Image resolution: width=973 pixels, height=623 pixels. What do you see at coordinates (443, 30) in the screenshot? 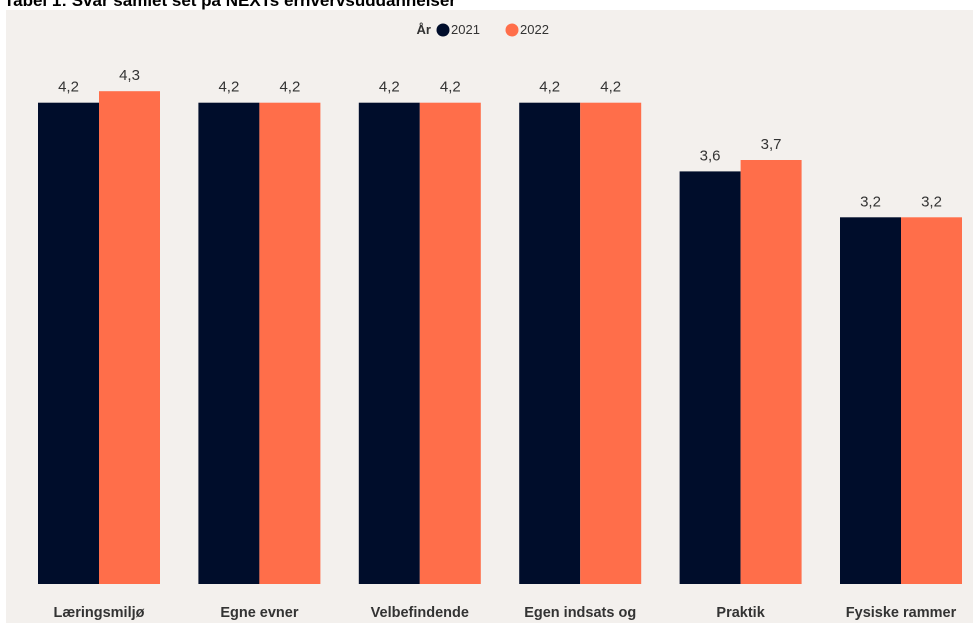
I see `legend-marker-2021` at bounding box center [443, 30].